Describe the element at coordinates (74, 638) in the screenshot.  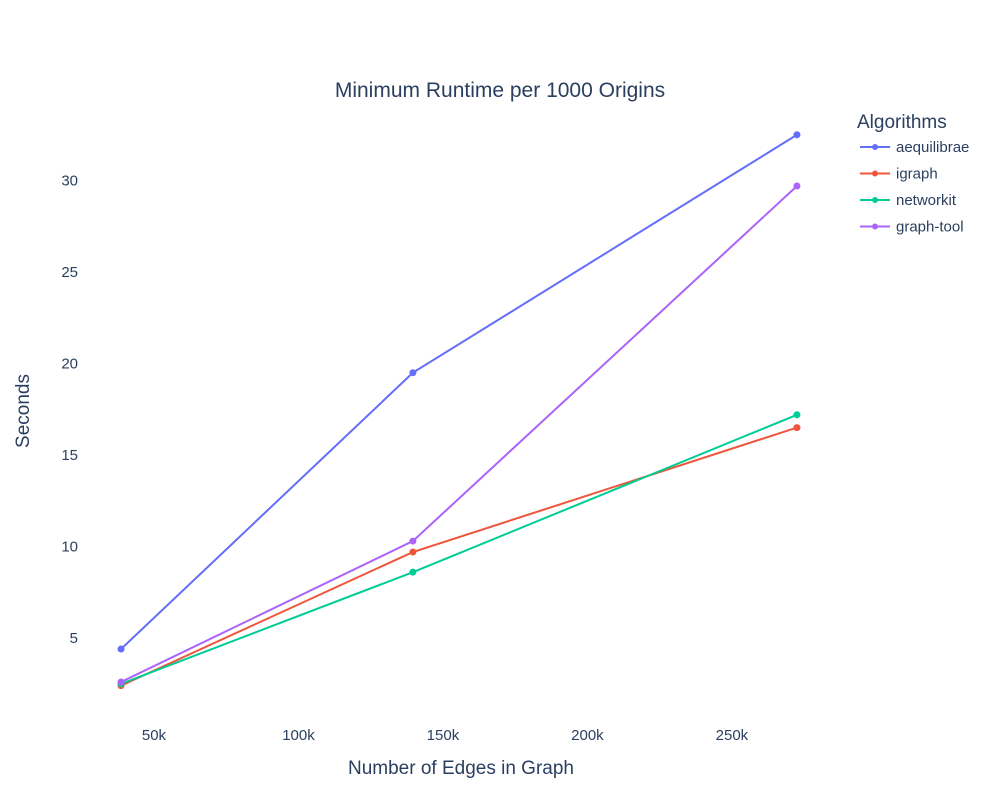
I see `y-tick-label: 5` at that location.